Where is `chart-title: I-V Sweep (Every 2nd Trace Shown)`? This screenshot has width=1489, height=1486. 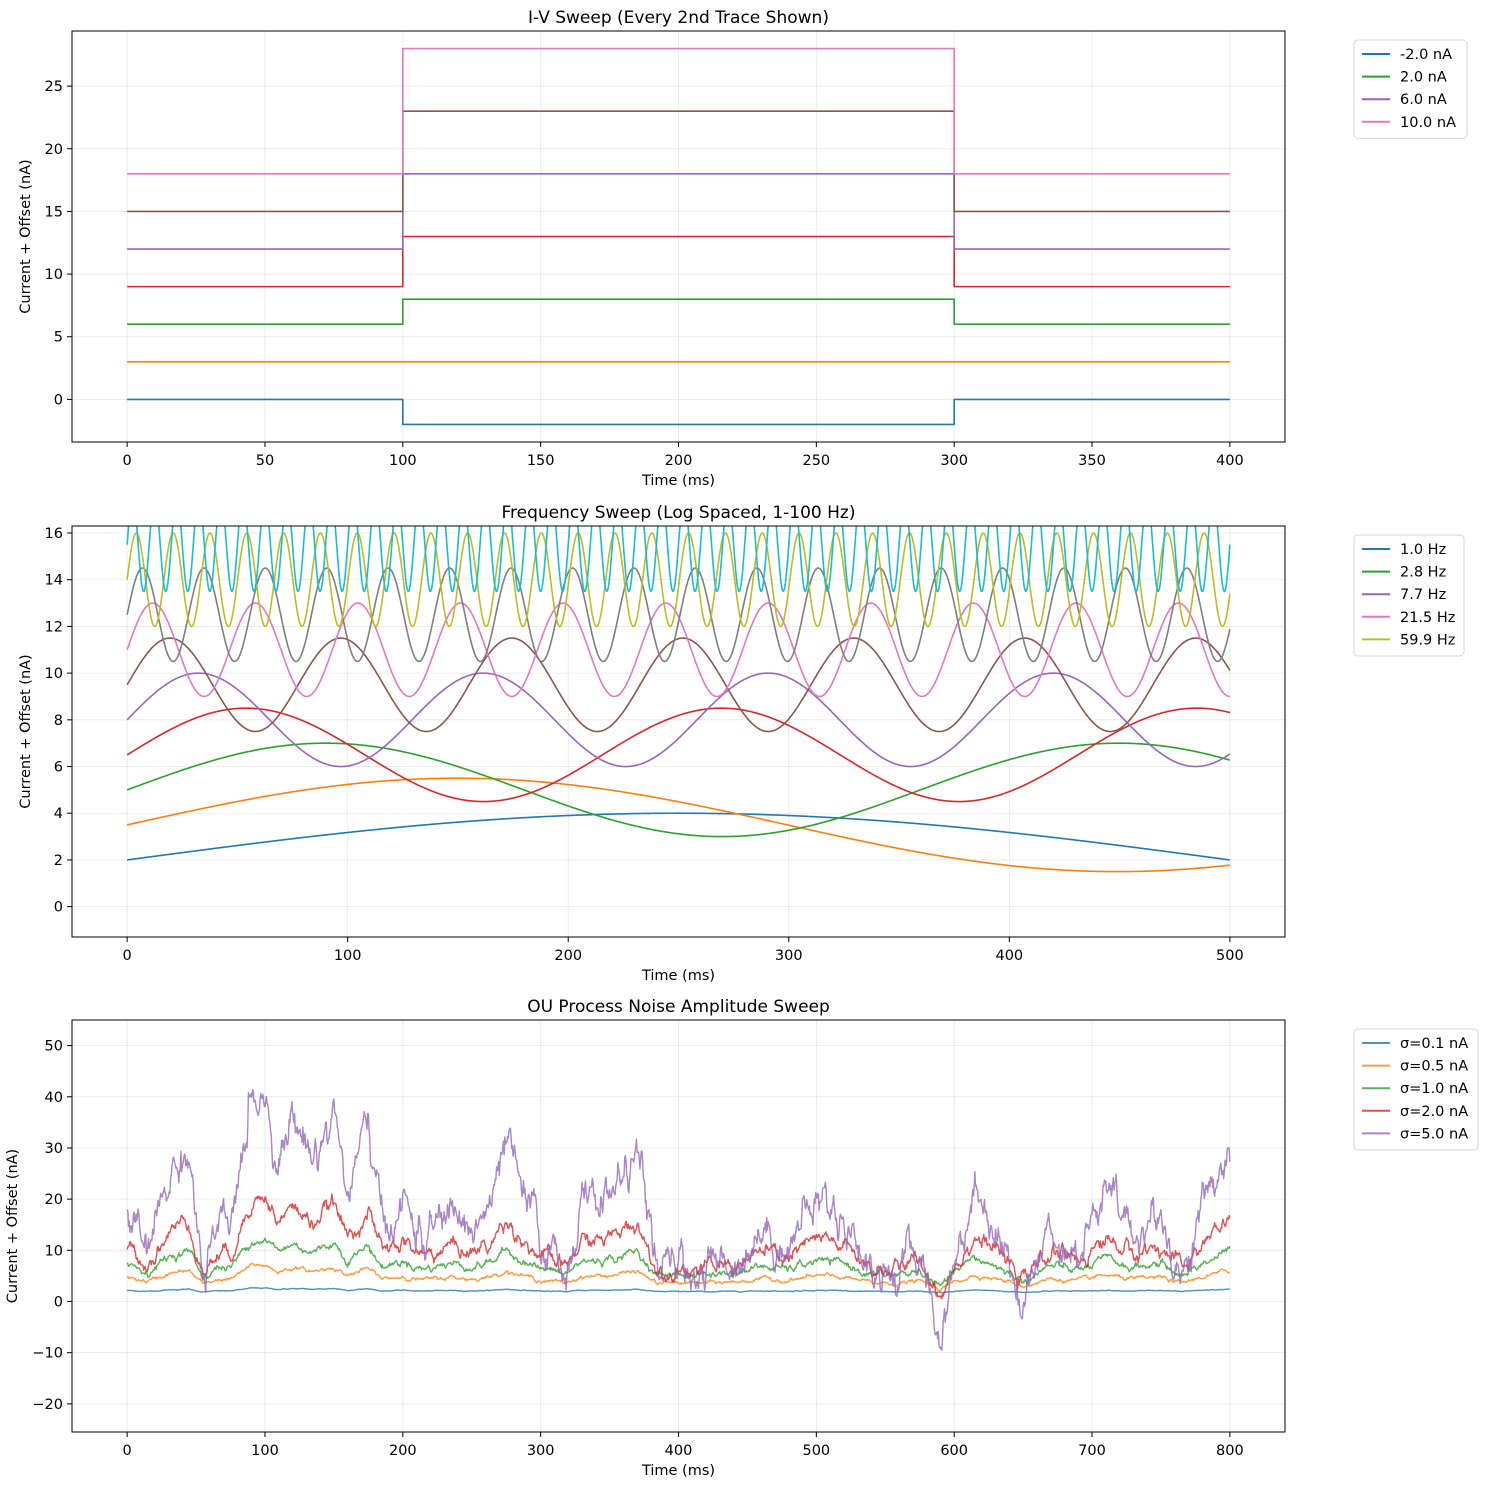 chart-title: I-V Sweep (Every 2nd Trace Shown) is located at coordinates (678, 18).